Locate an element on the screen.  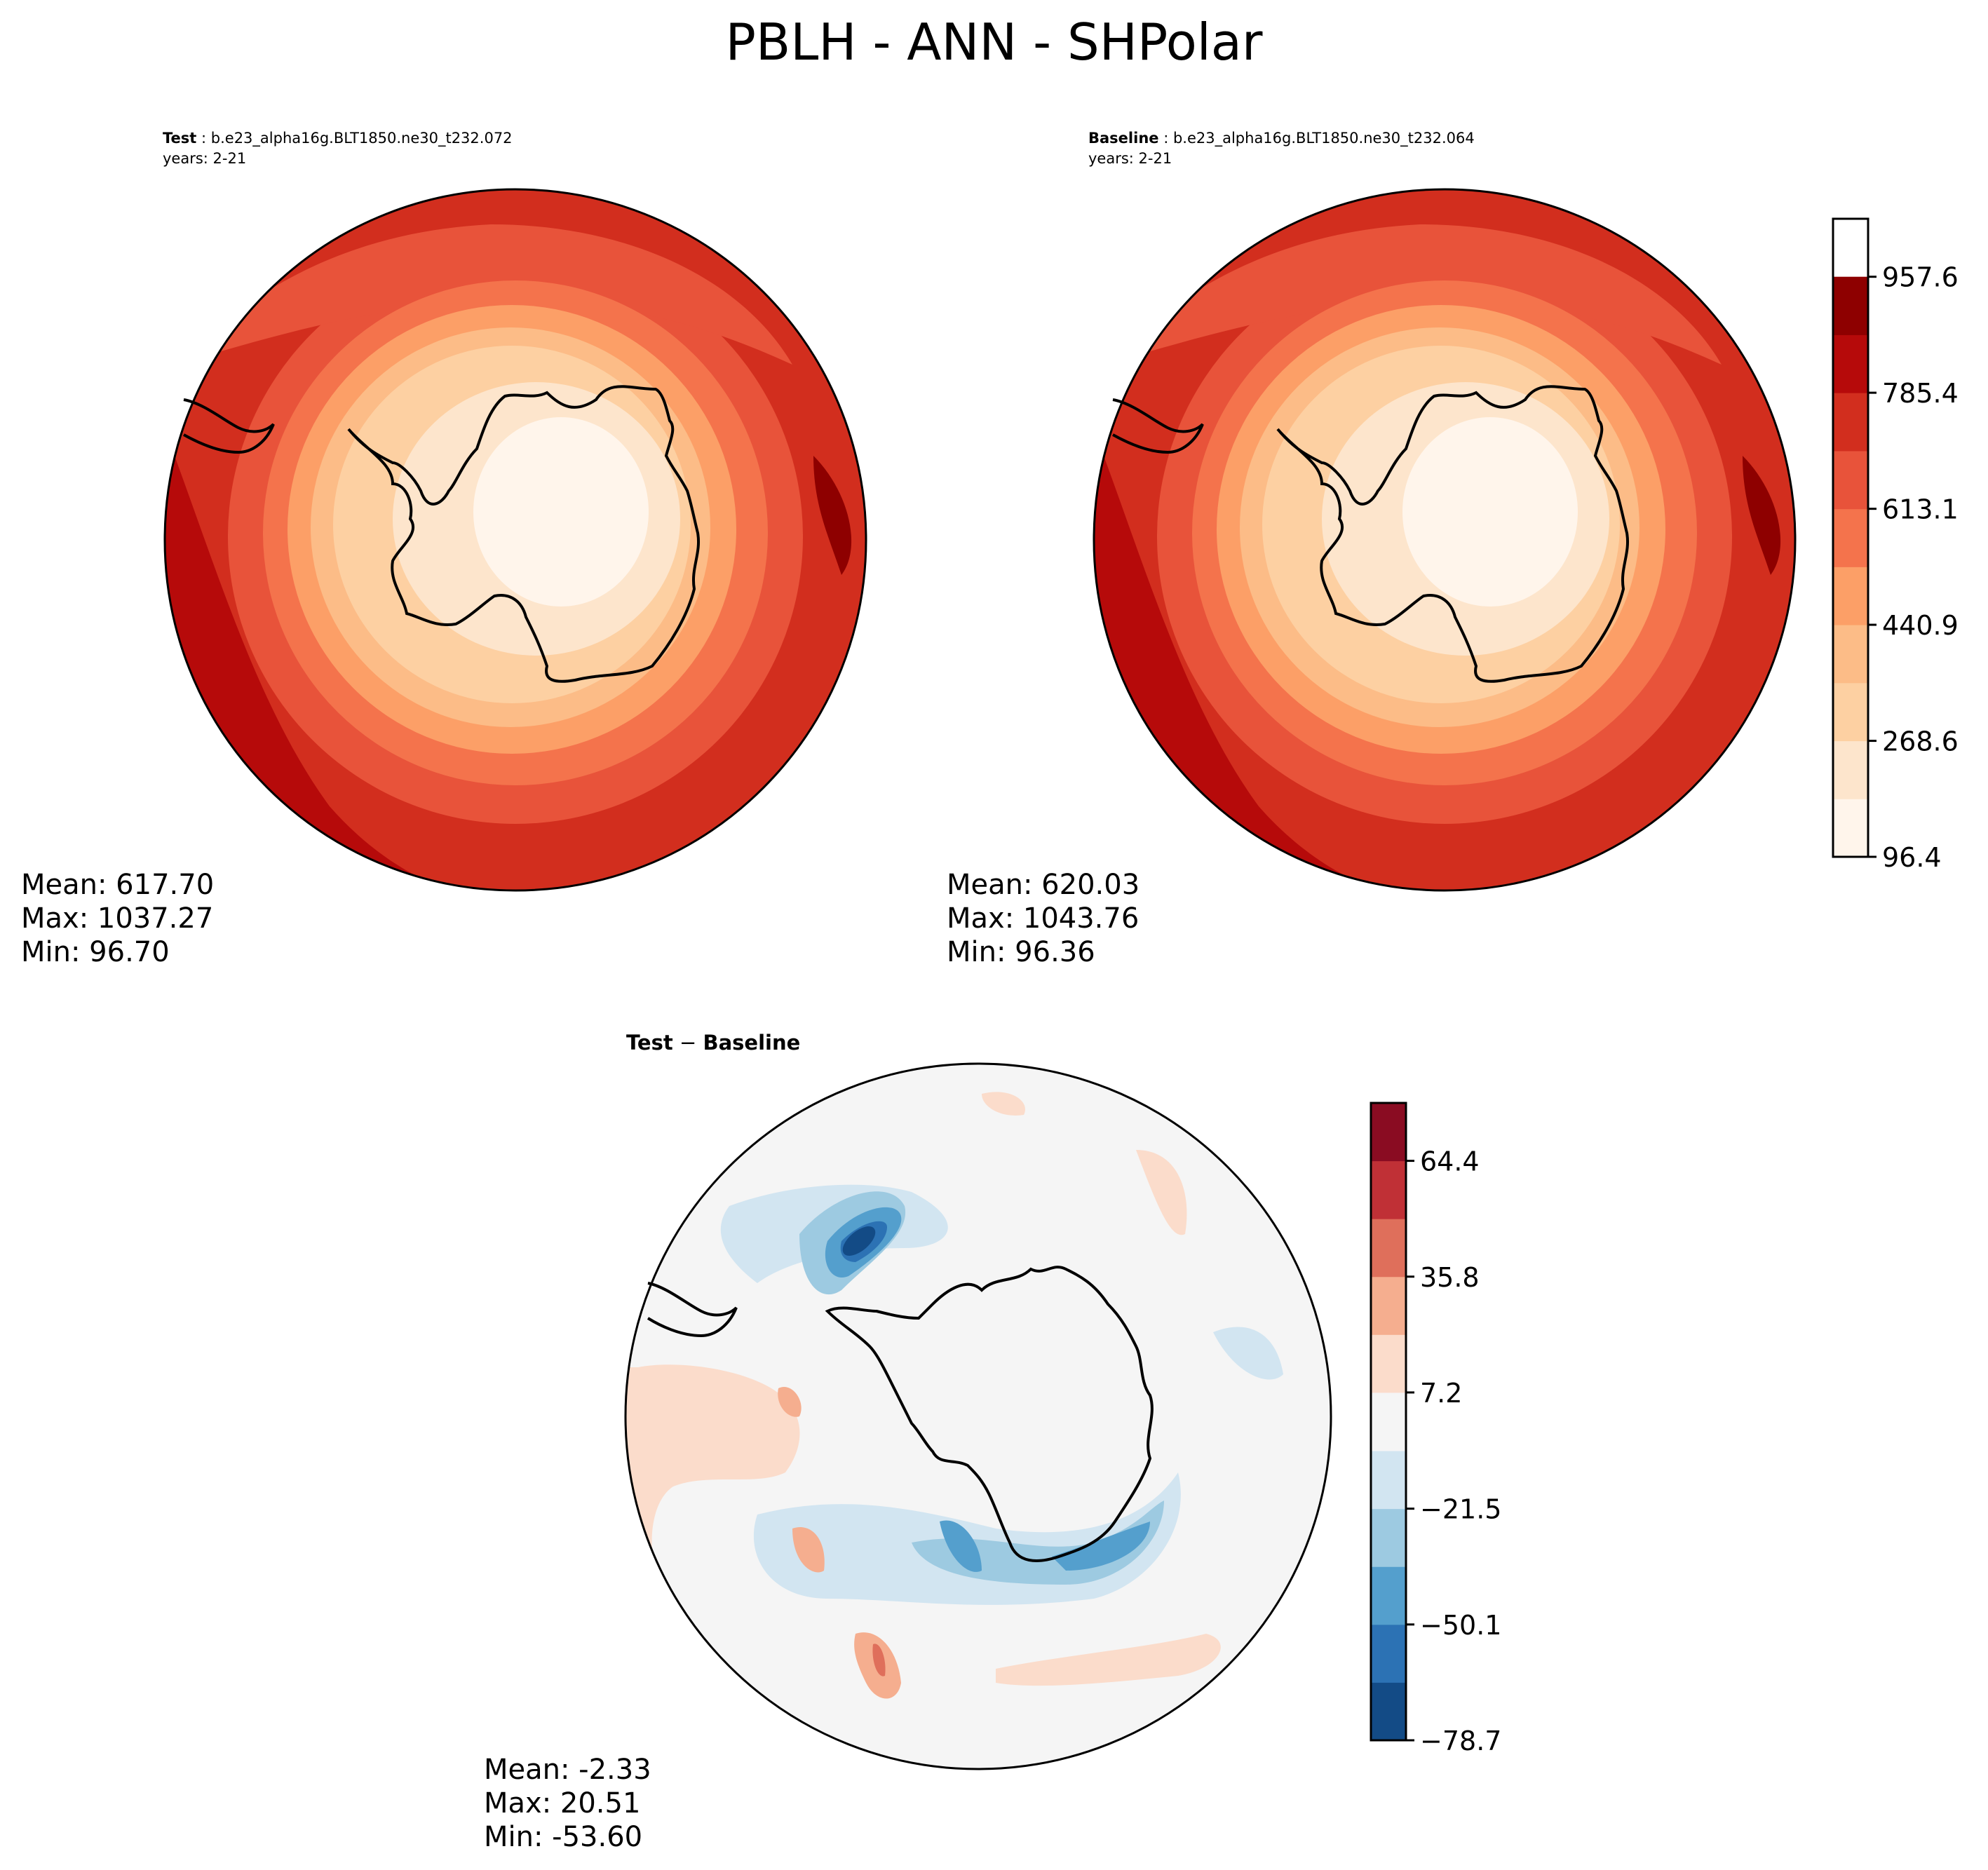
absolute-colorbar-frame is located at coordinates (1851, 537).